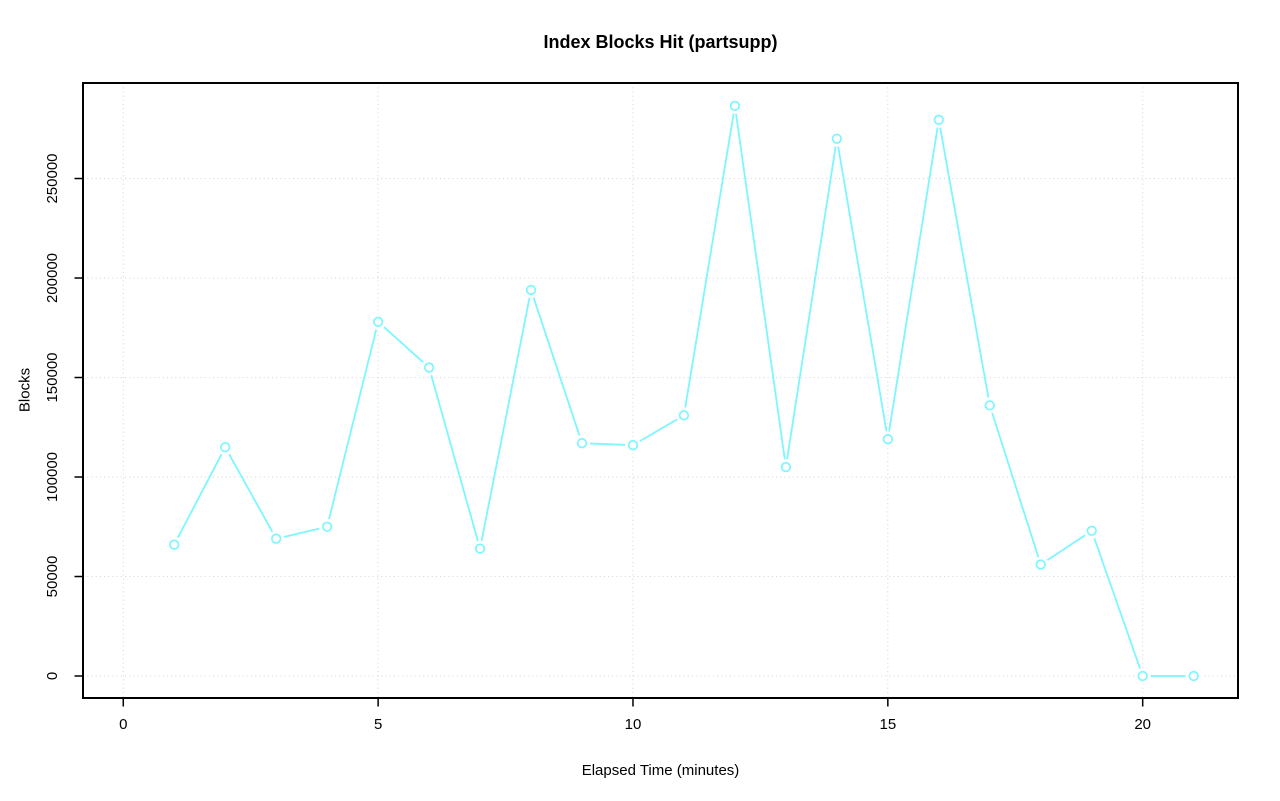 This screenshot has height=801, width=1280. What do you see at coordinates (1142, 724) in the screenshot?
I see `x-tick-label: 20` at bounding box center [1142, 724].